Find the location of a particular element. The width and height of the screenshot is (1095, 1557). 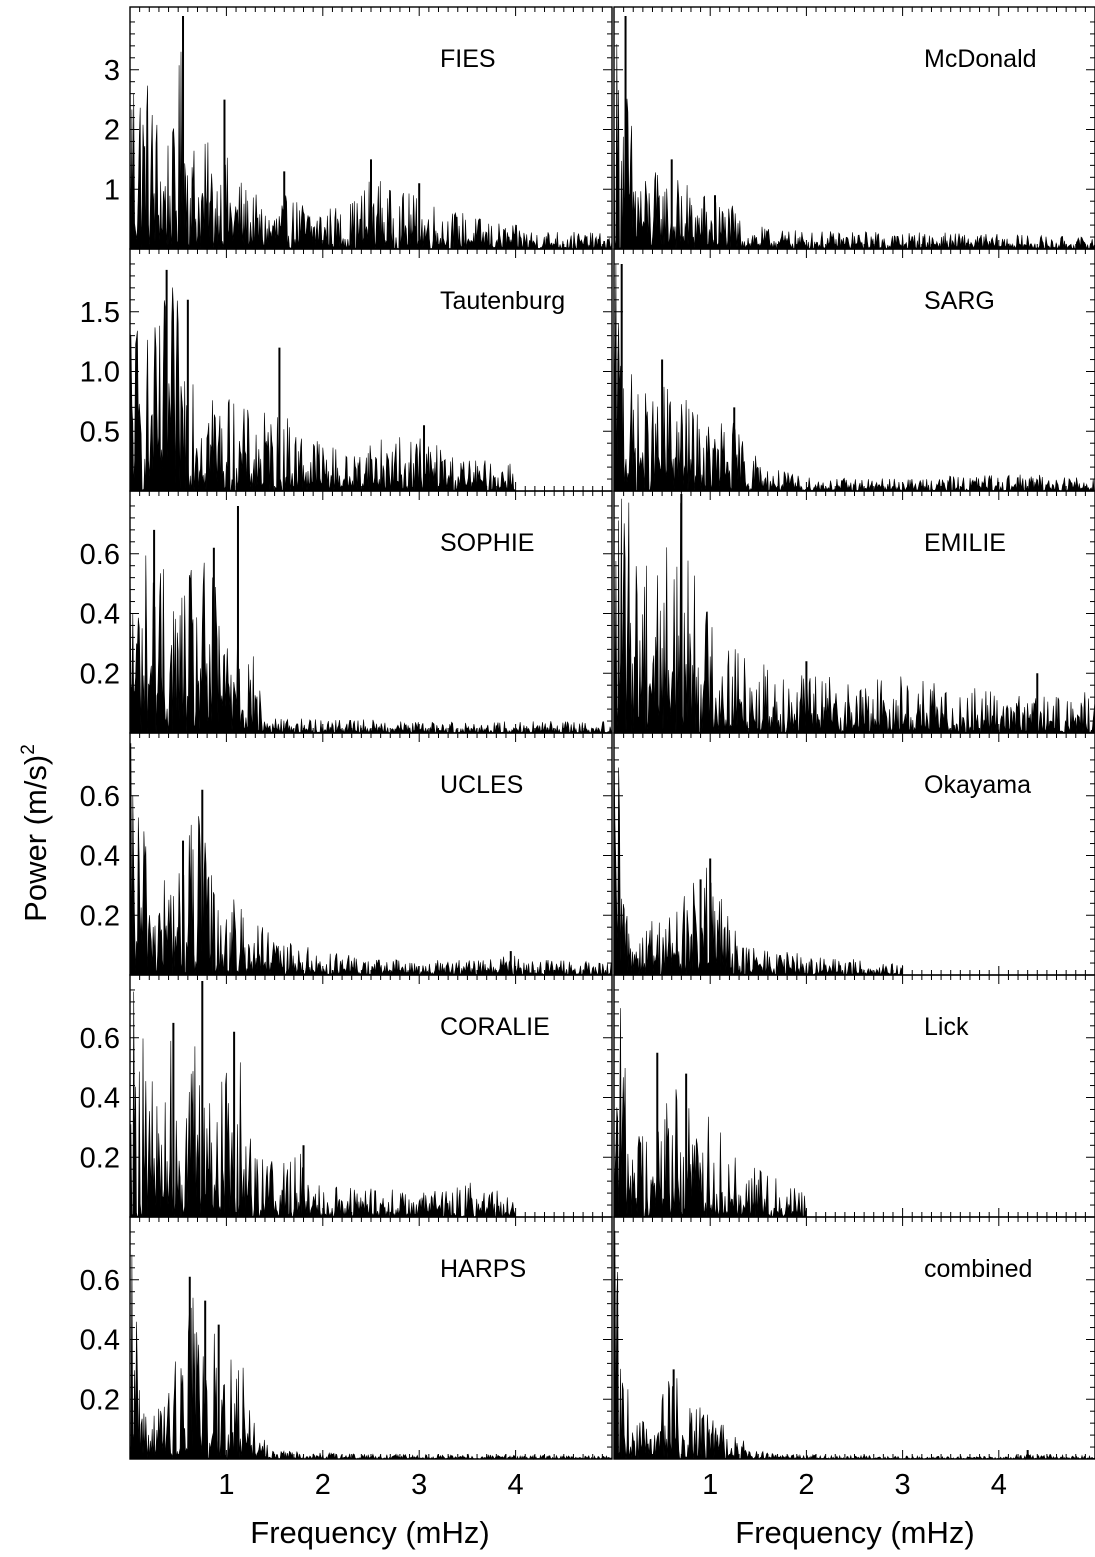

panel-combined: combined 1 2 3 4 is located at coordinates (854, 1358).